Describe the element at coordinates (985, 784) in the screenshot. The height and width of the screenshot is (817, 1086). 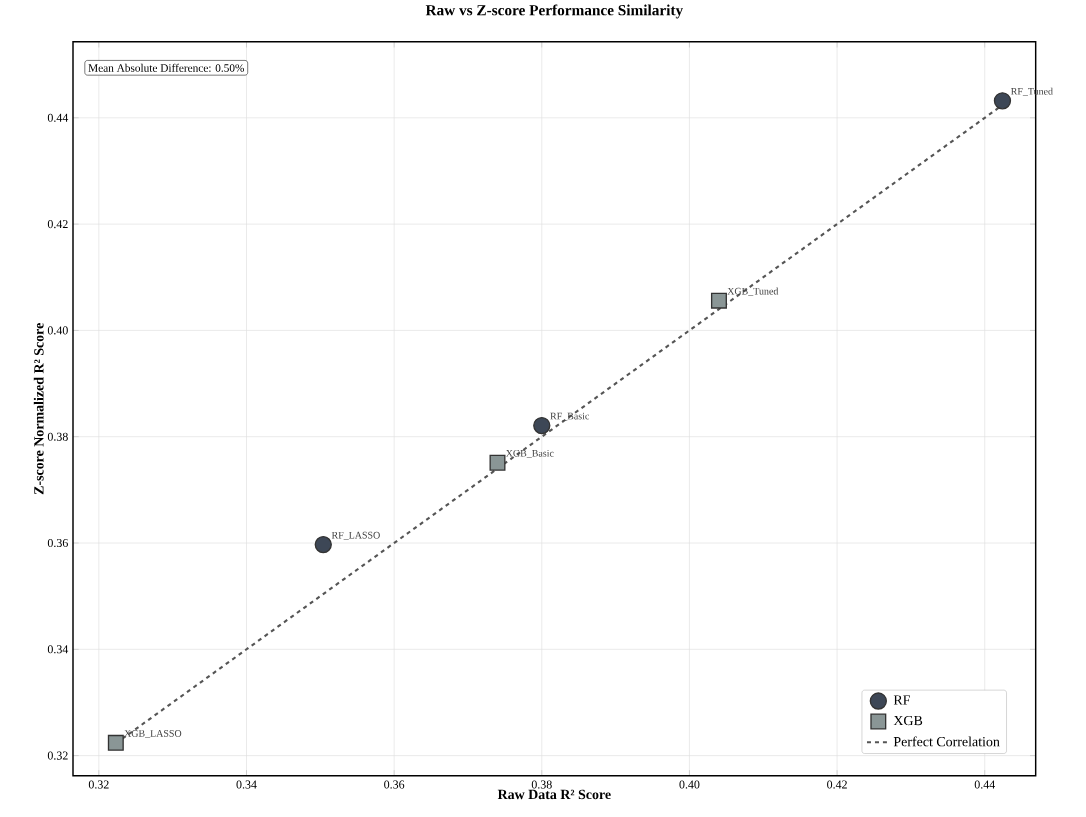
I see `x-tick-label: 0.44` at that location.